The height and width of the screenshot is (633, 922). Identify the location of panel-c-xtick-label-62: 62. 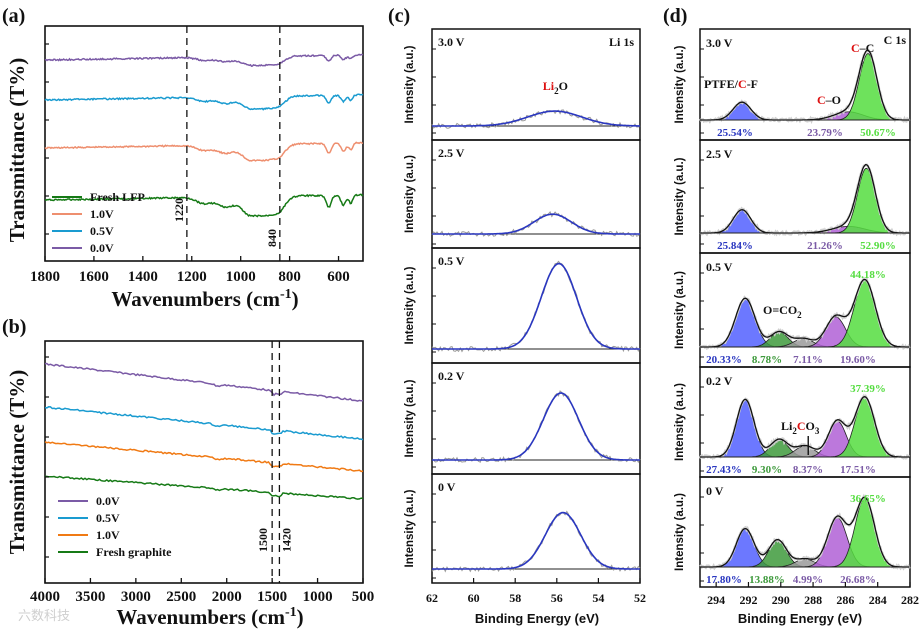
(432, 598).